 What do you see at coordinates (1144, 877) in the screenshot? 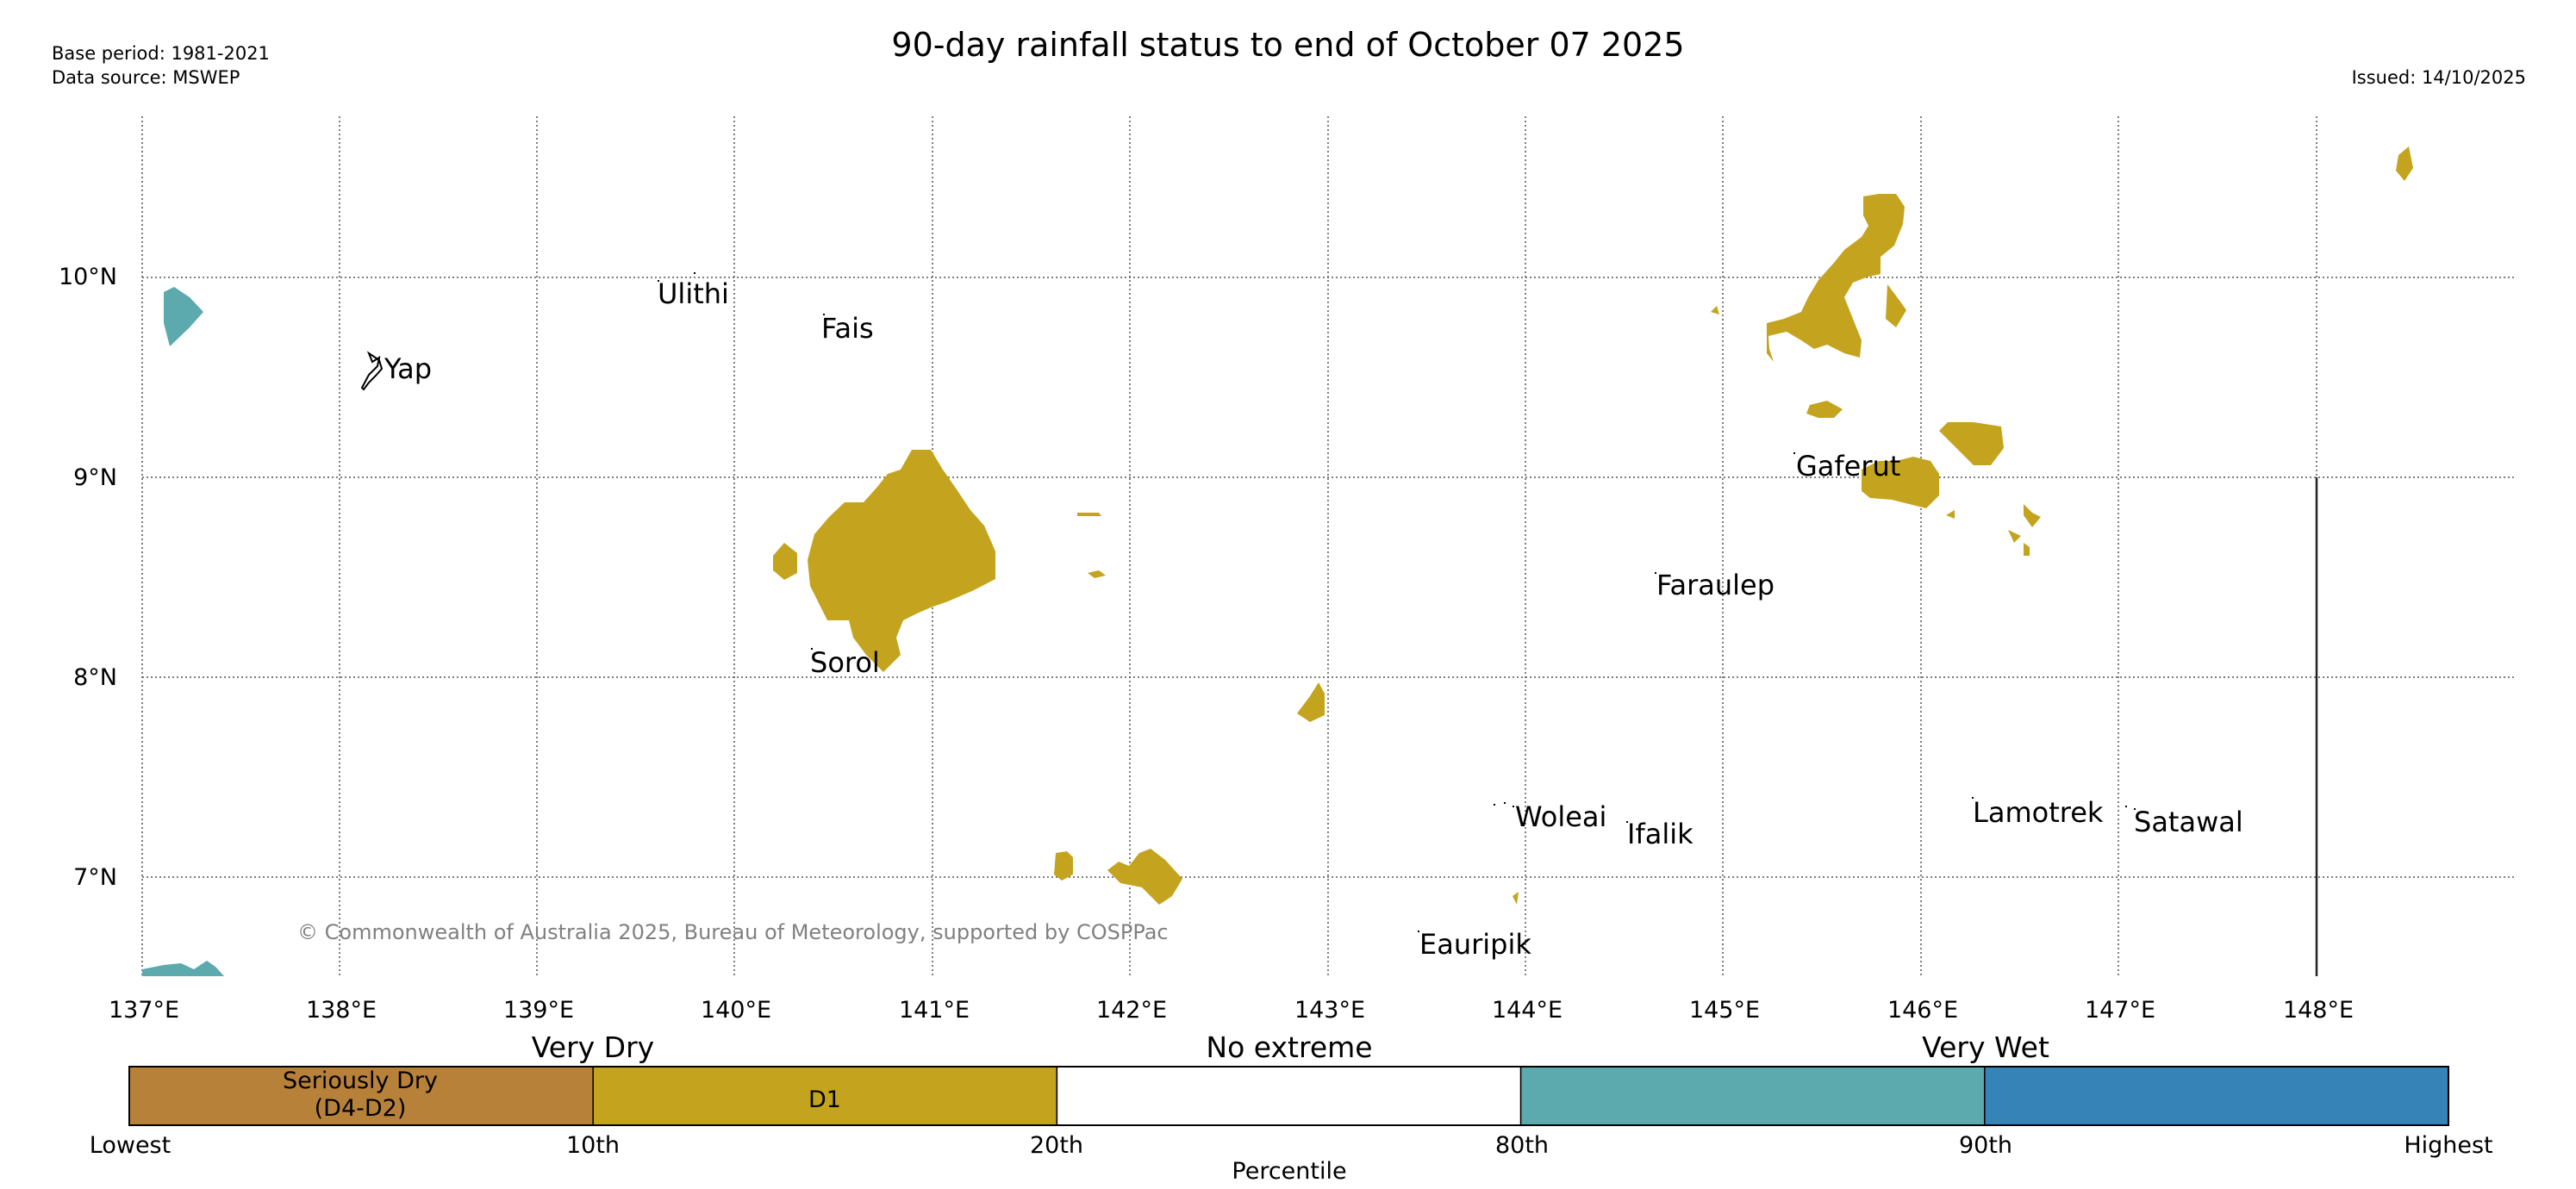
I see `d1-region-142b` at bounding box center [1144, 877].